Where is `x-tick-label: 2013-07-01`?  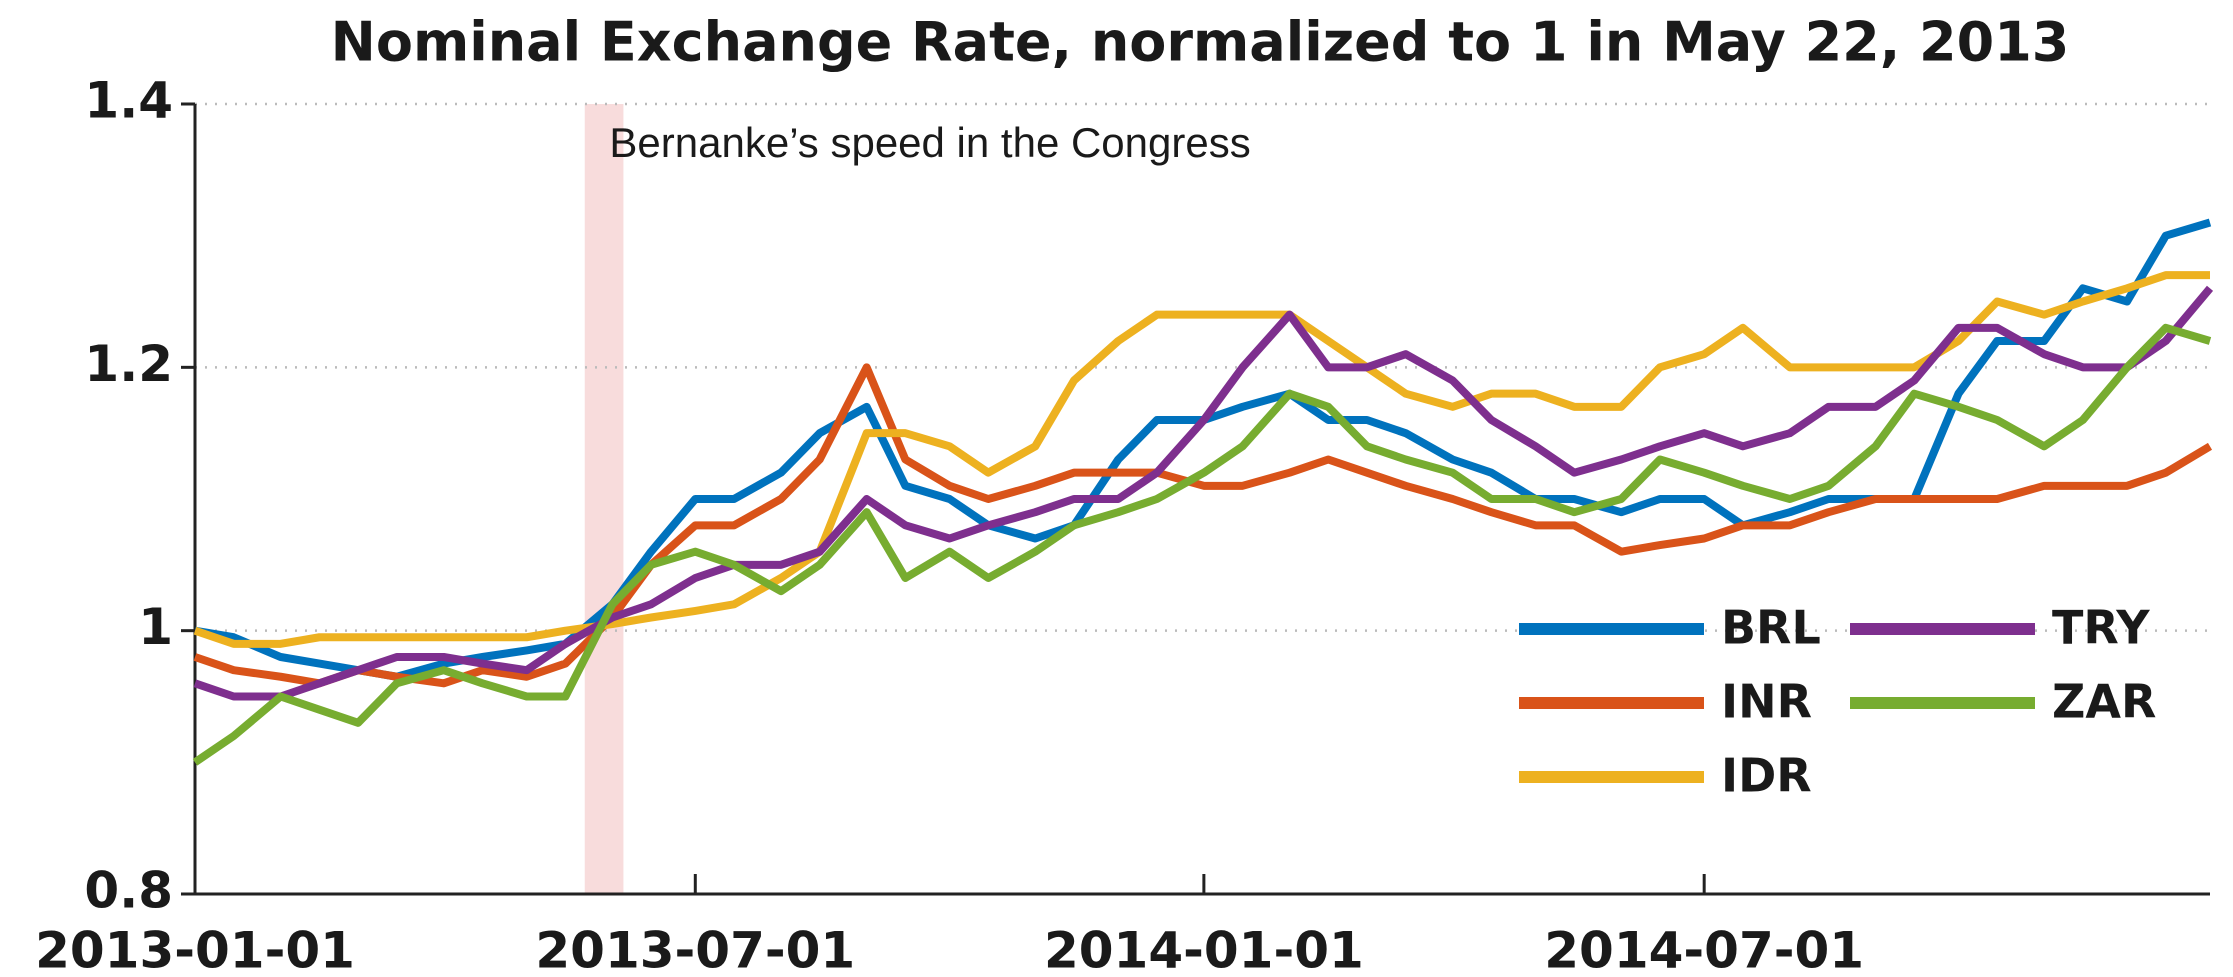
x-tick-label: 2013-07-01 is located at coordinates (695, 949).